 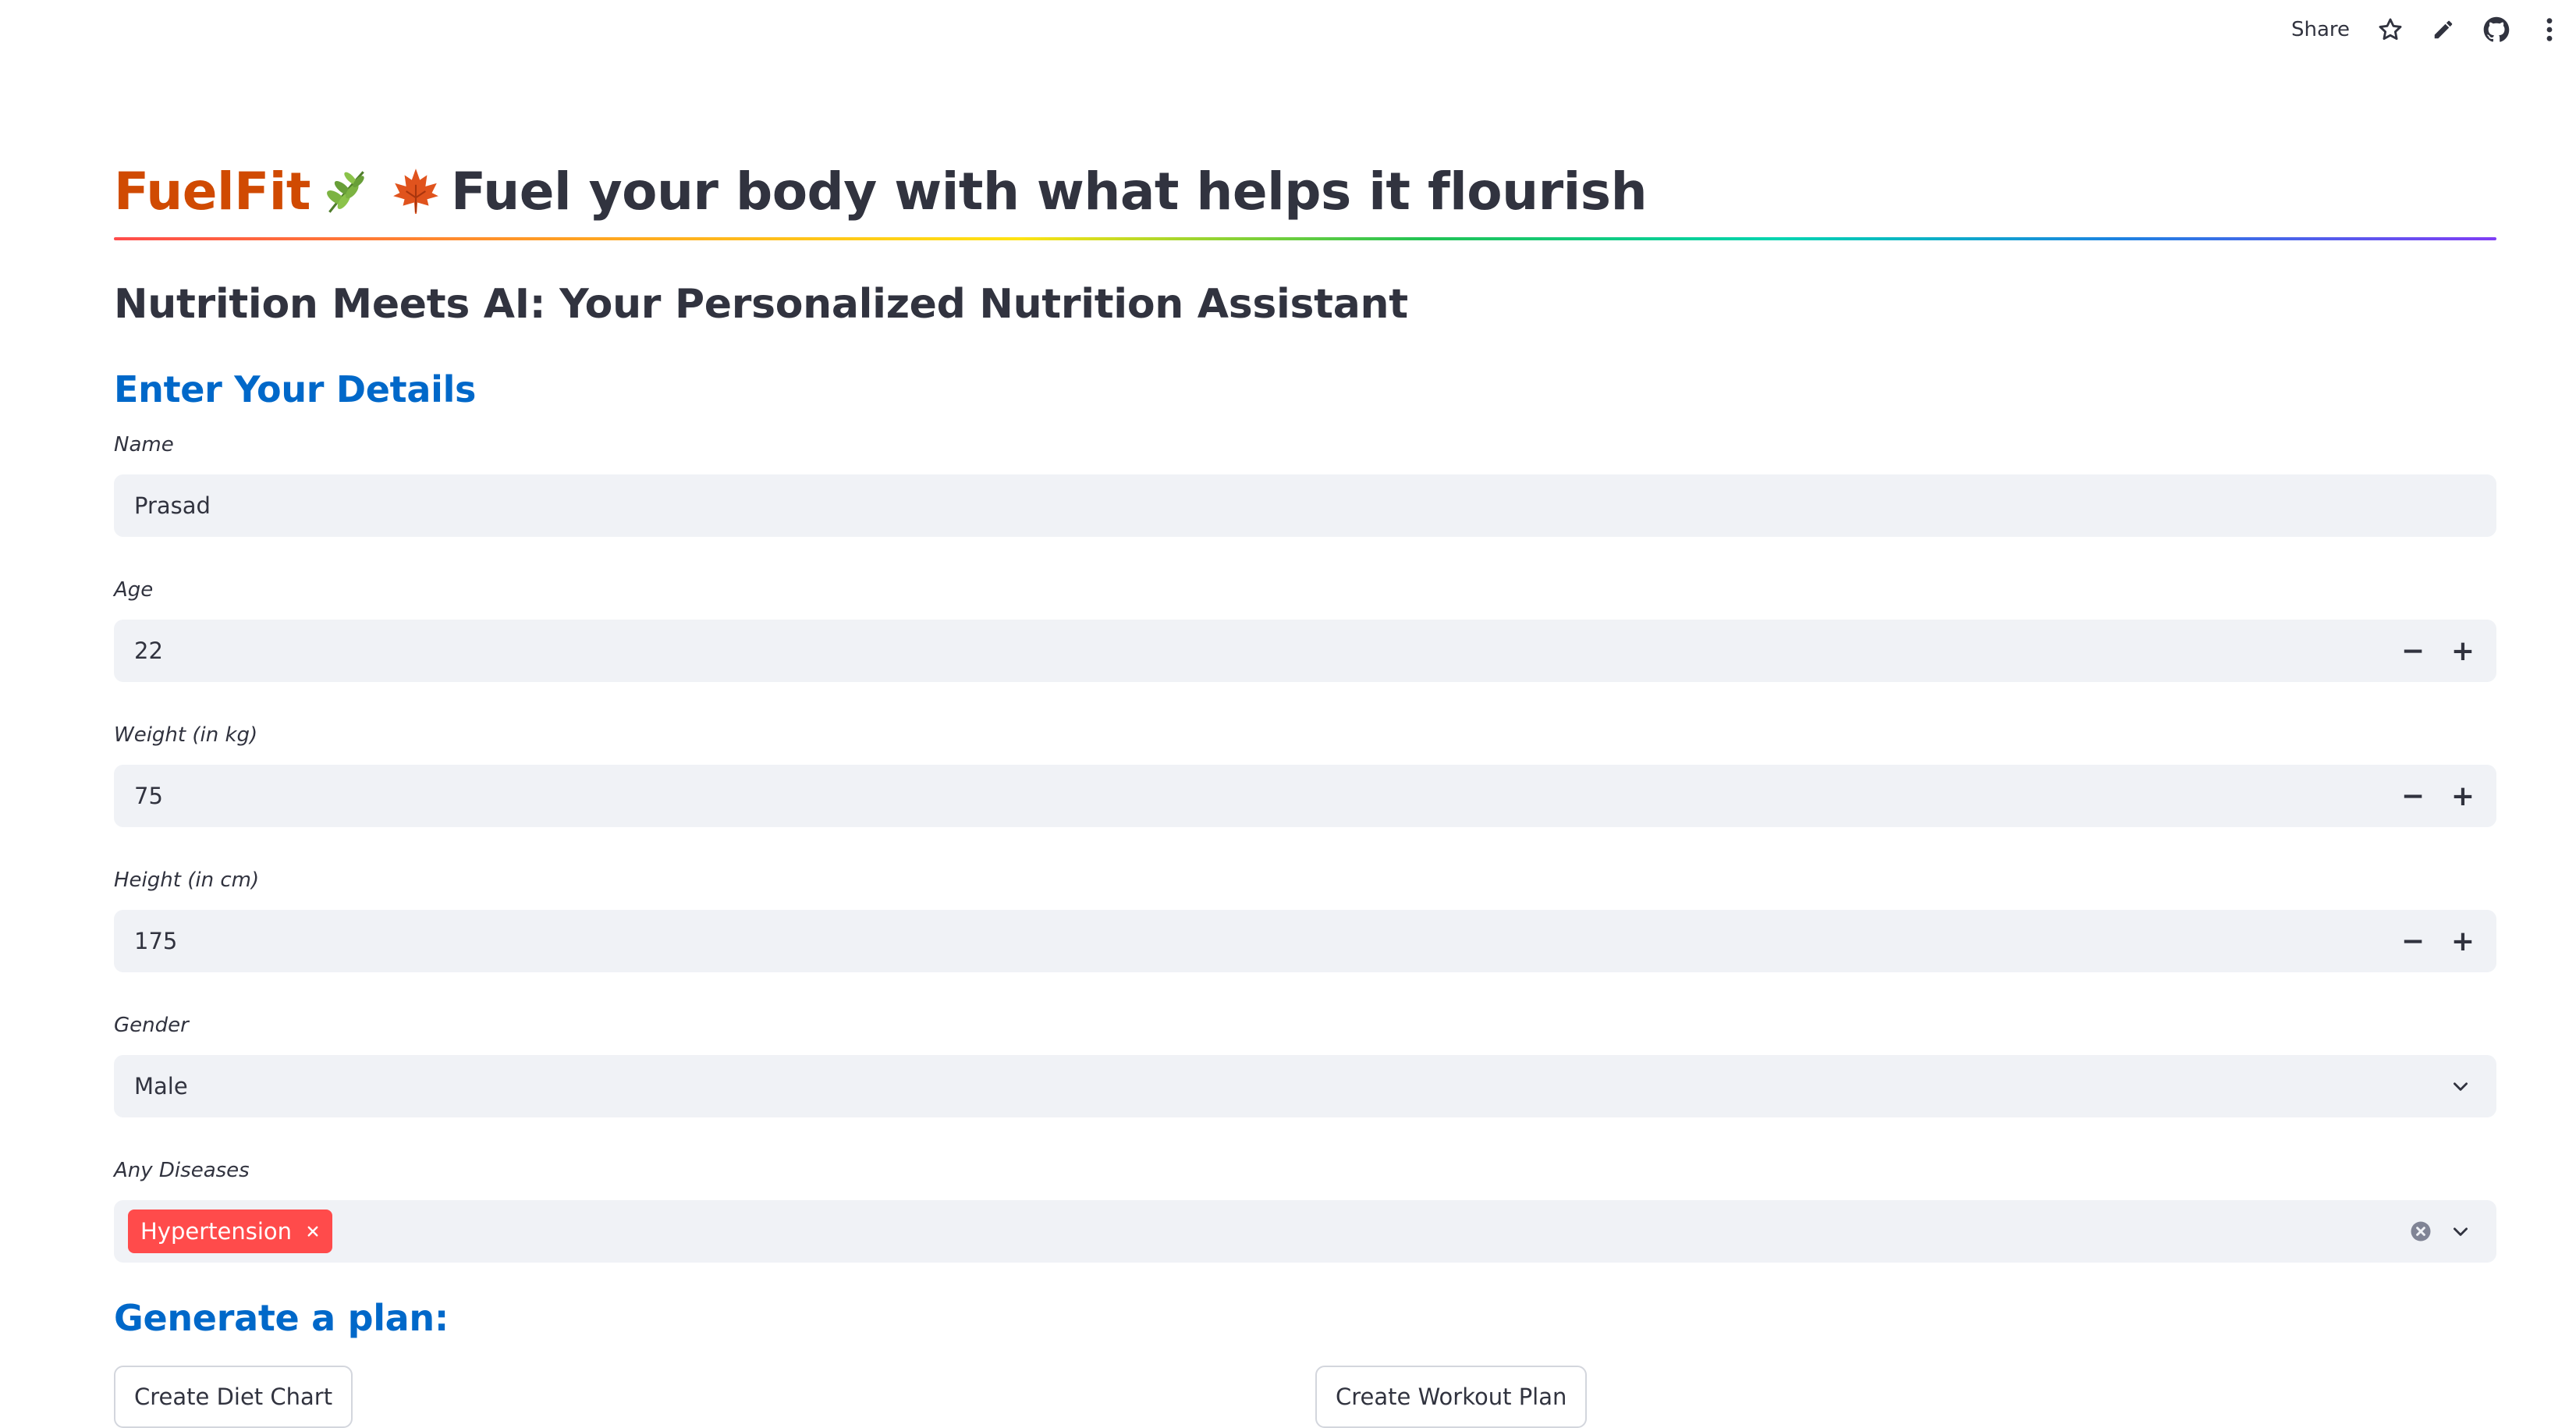 What do you see at coordinates (1305, 505) in the screenshot?
I see `name-input: Prasad` at bounding box center [1305, 505].